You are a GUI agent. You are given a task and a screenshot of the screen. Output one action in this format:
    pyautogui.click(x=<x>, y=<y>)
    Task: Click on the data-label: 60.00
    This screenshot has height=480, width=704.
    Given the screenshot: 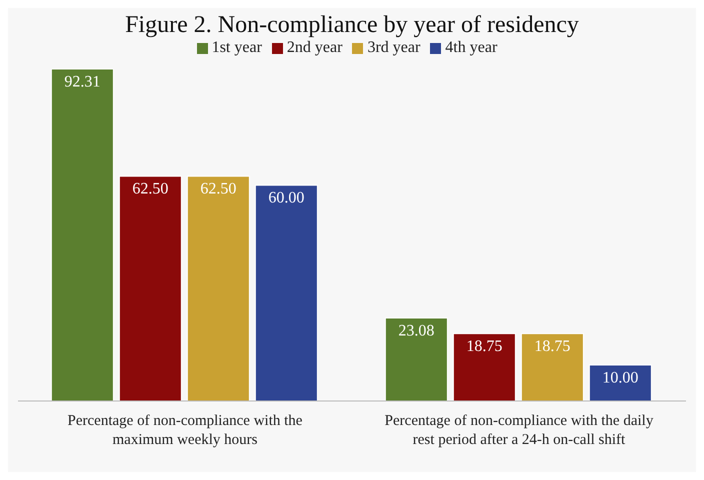 What is the action you would take?
    pyautogui.click(x=286, y=198)
    